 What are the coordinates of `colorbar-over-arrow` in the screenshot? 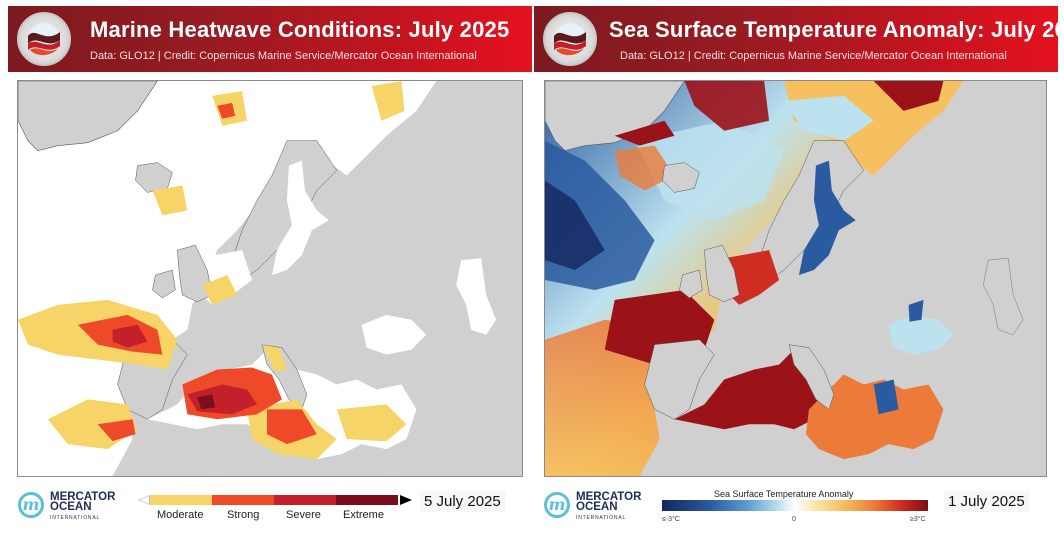 It's located at (406, 500).